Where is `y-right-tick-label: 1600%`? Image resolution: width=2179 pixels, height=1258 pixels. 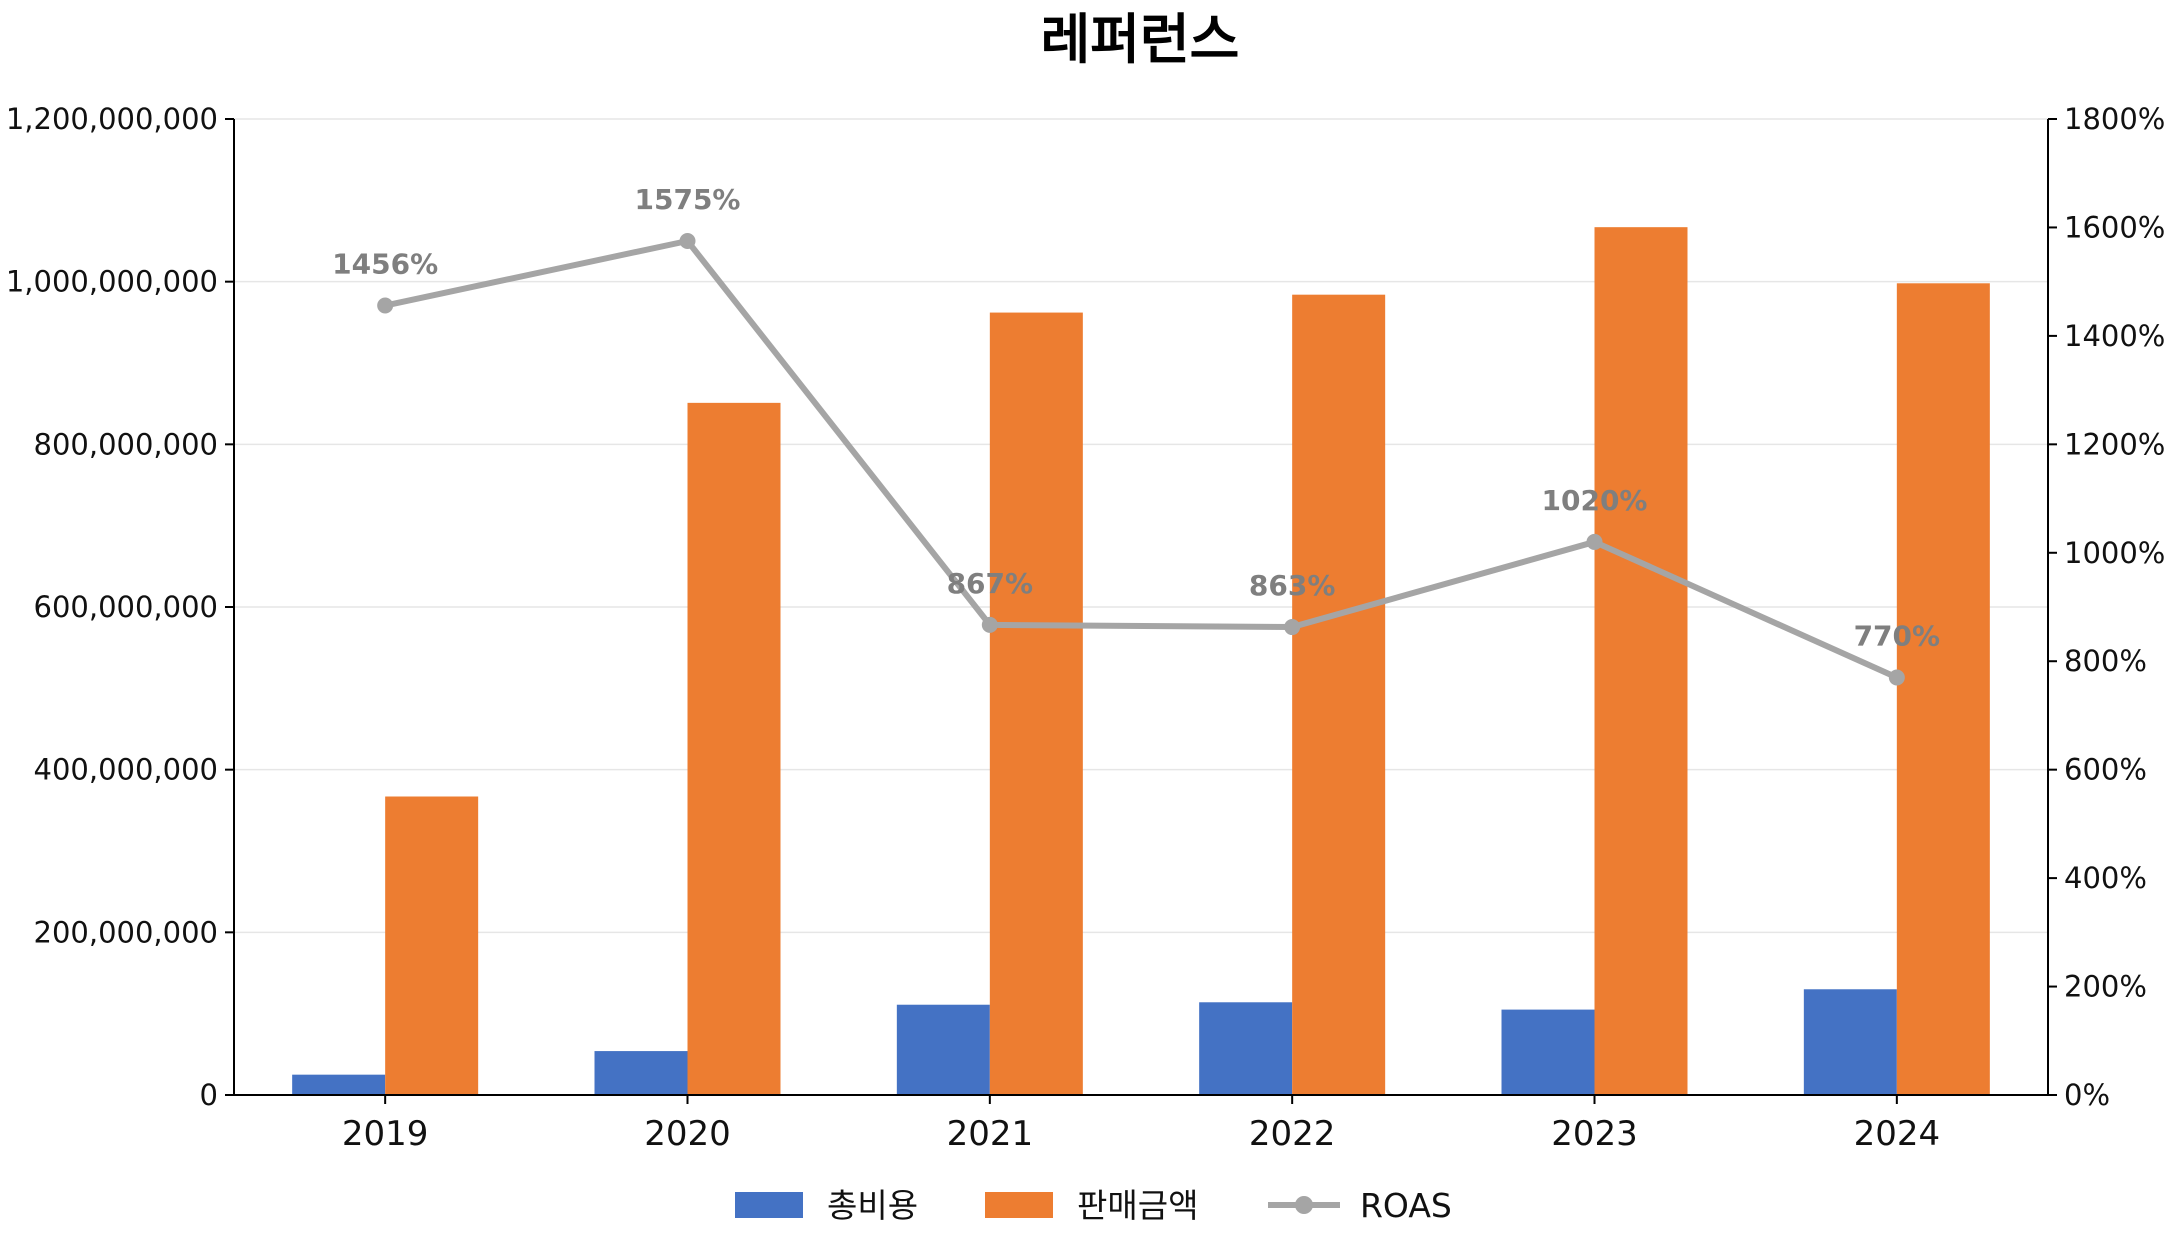 y-right-tick-label: 1600% is located at coordinates (2114, 227).